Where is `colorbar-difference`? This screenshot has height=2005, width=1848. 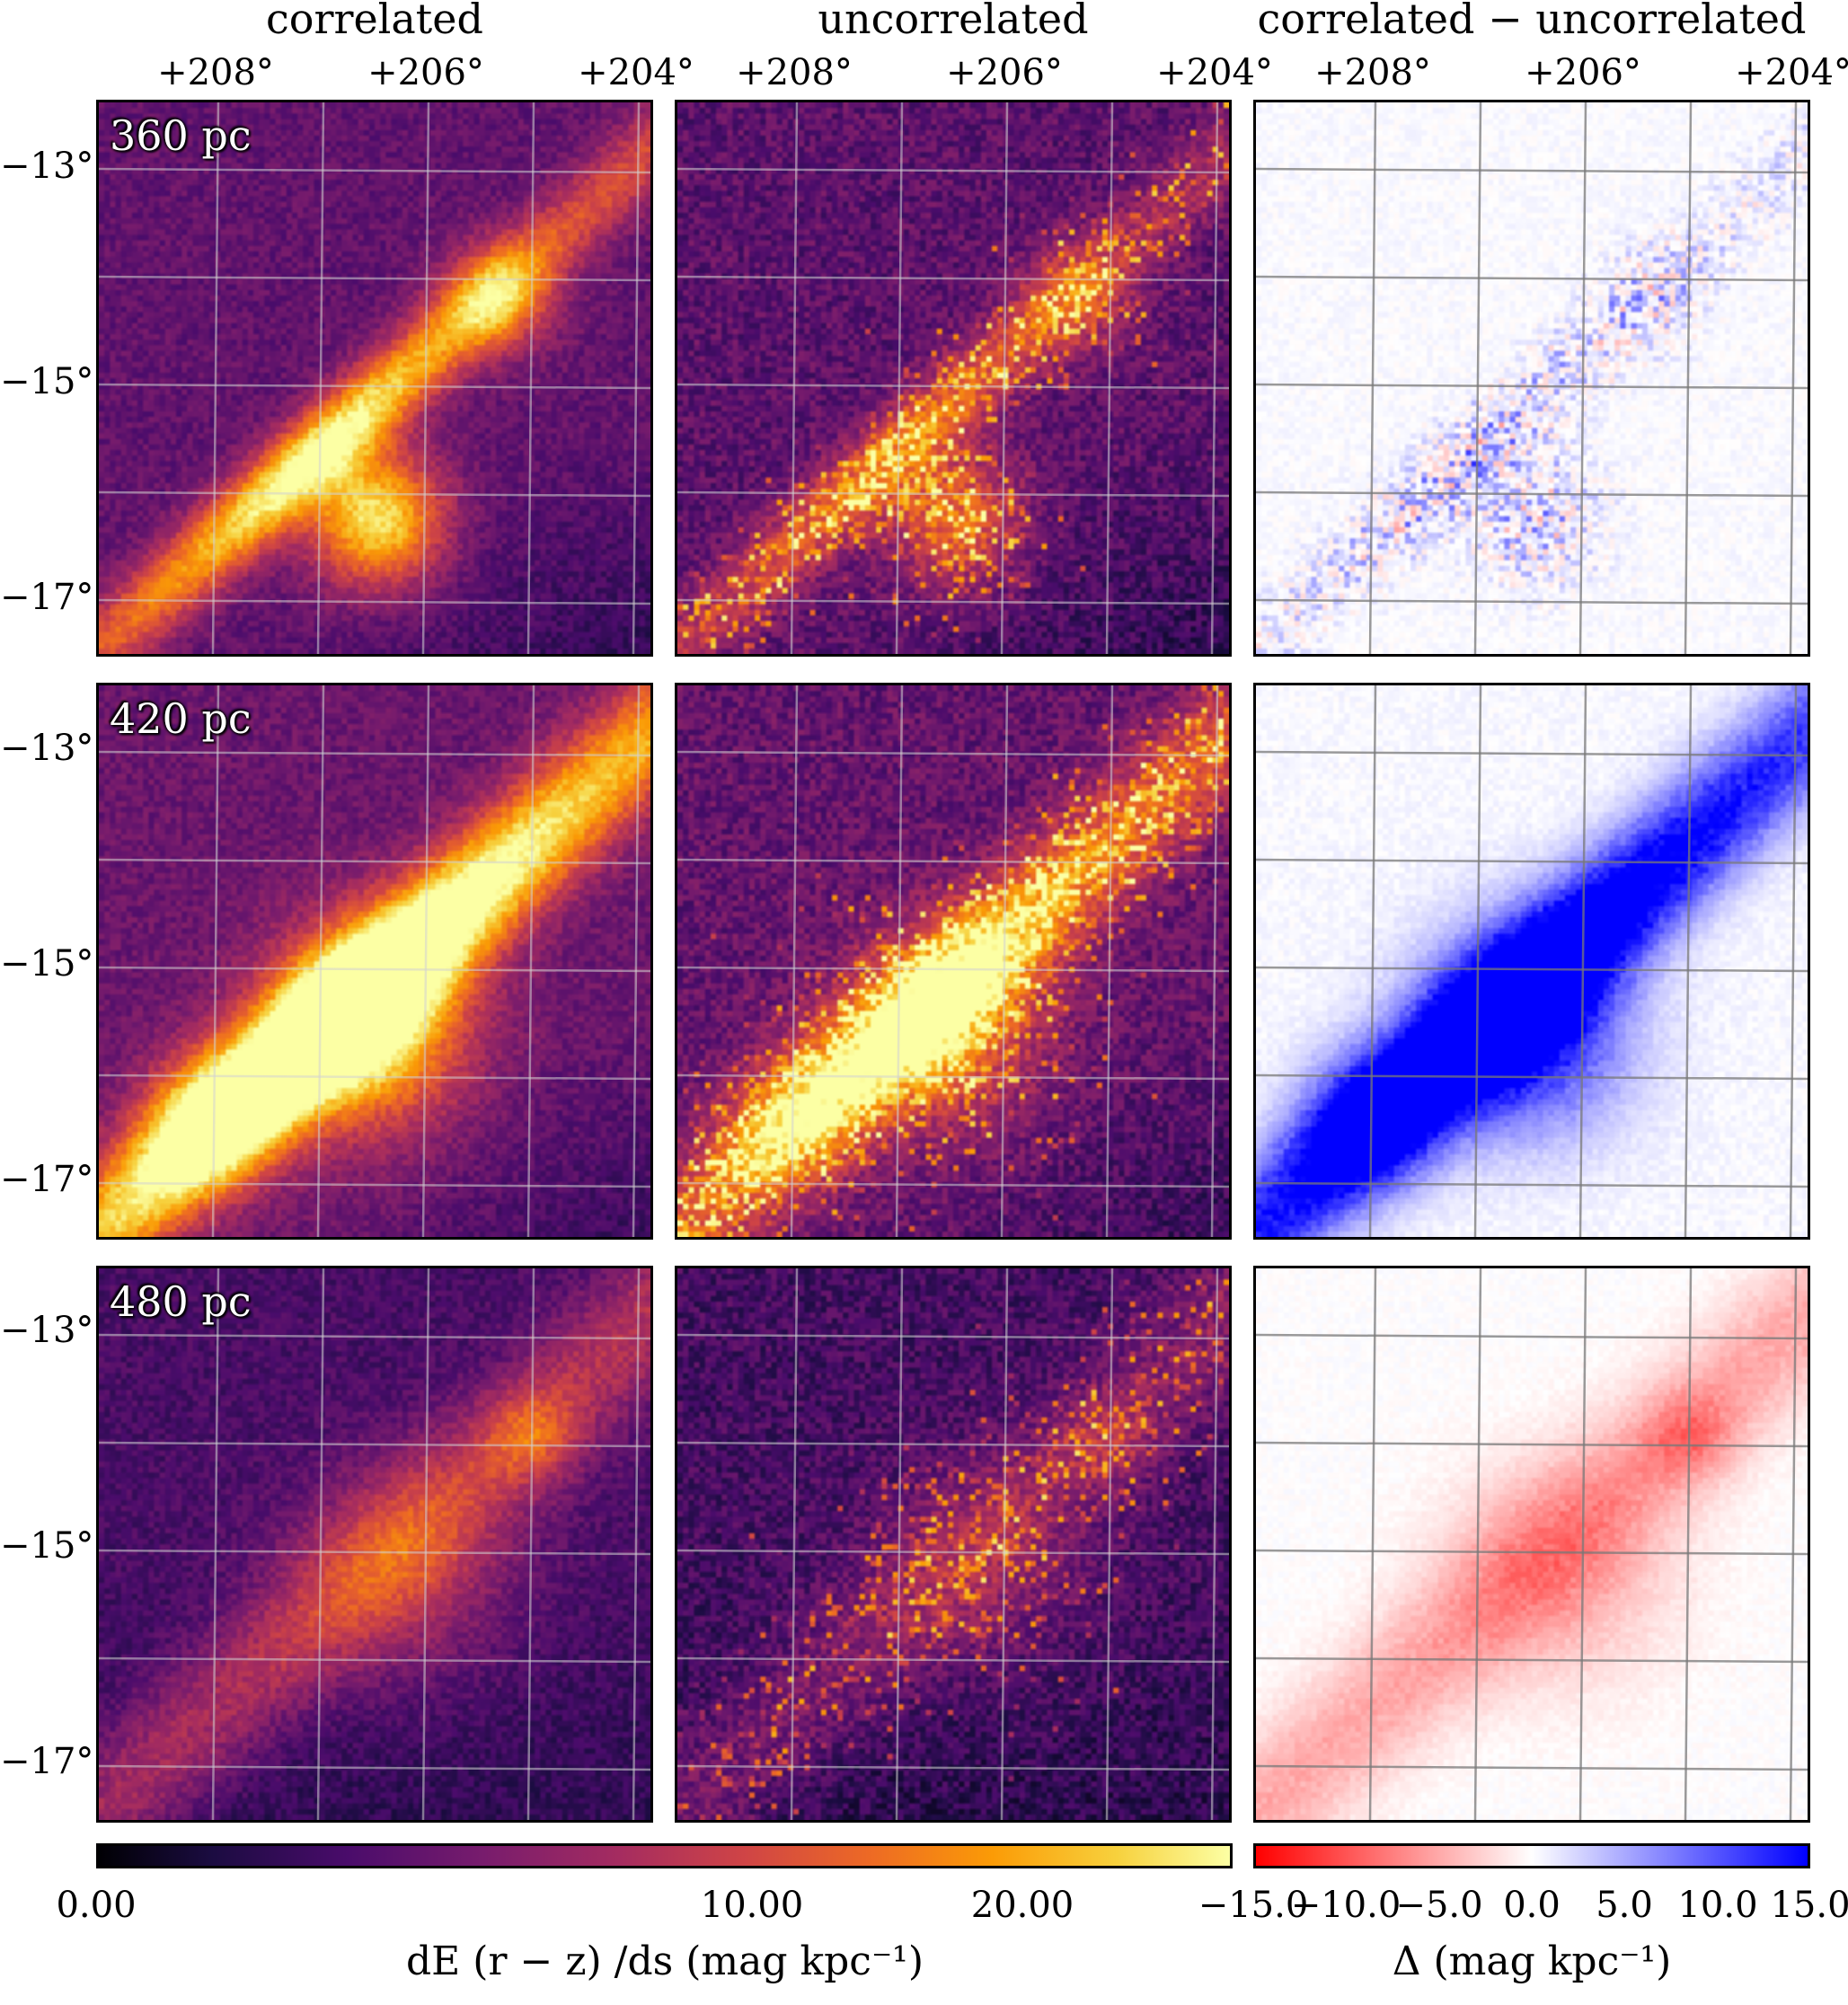 colorbar-difference is located at coordinates (1531, 1855).